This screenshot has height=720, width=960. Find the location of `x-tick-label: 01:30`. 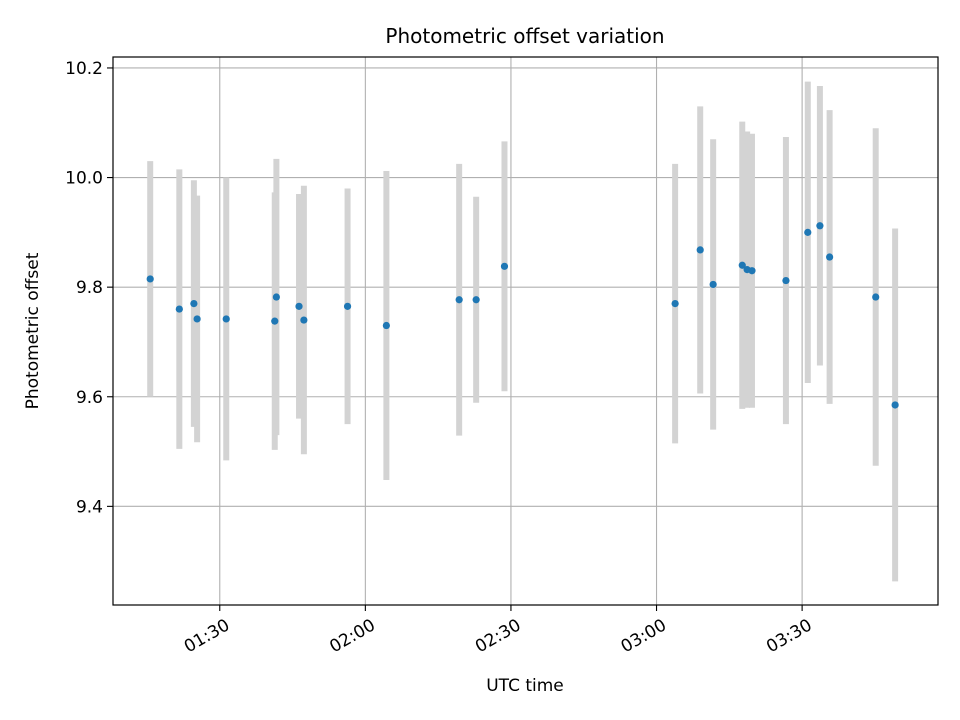

x-tick-label: 01:30 is located at coordinates (207, 636).